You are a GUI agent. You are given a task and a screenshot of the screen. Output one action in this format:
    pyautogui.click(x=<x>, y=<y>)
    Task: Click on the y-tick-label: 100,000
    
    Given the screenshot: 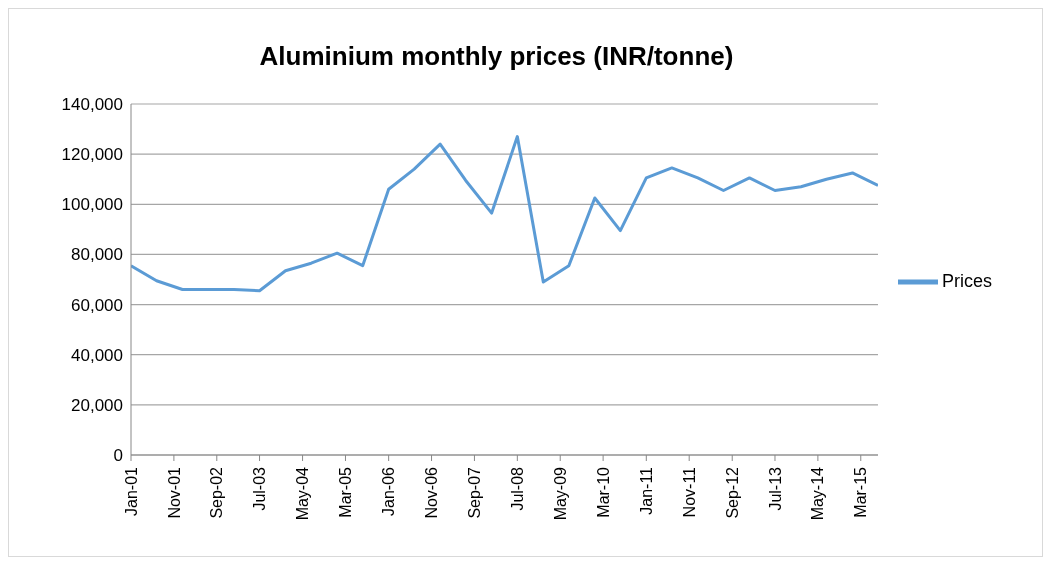 What is the action you would take?
    pyautogui.click(x=92, y=205)
    